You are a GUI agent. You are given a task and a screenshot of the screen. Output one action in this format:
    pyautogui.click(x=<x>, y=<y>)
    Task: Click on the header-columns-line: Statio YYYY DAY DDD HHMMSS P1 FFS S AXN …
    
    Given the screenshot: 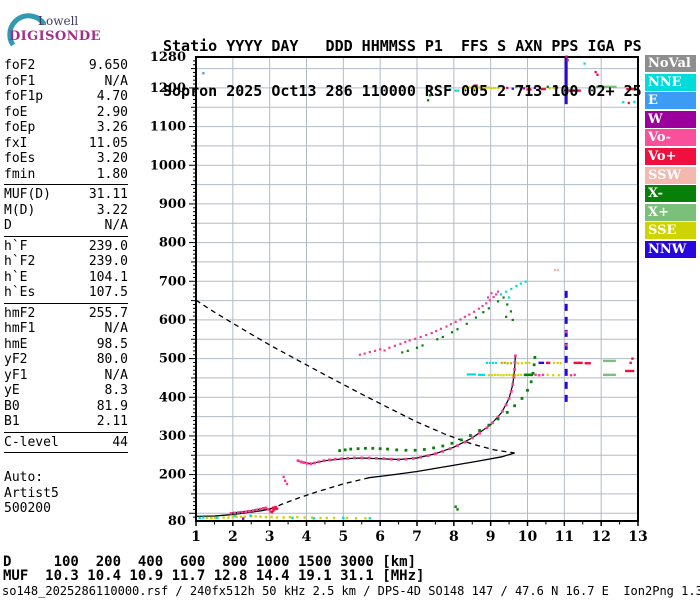 What is the action you would take?
    pyautogui.click(x=402, y=46)
    